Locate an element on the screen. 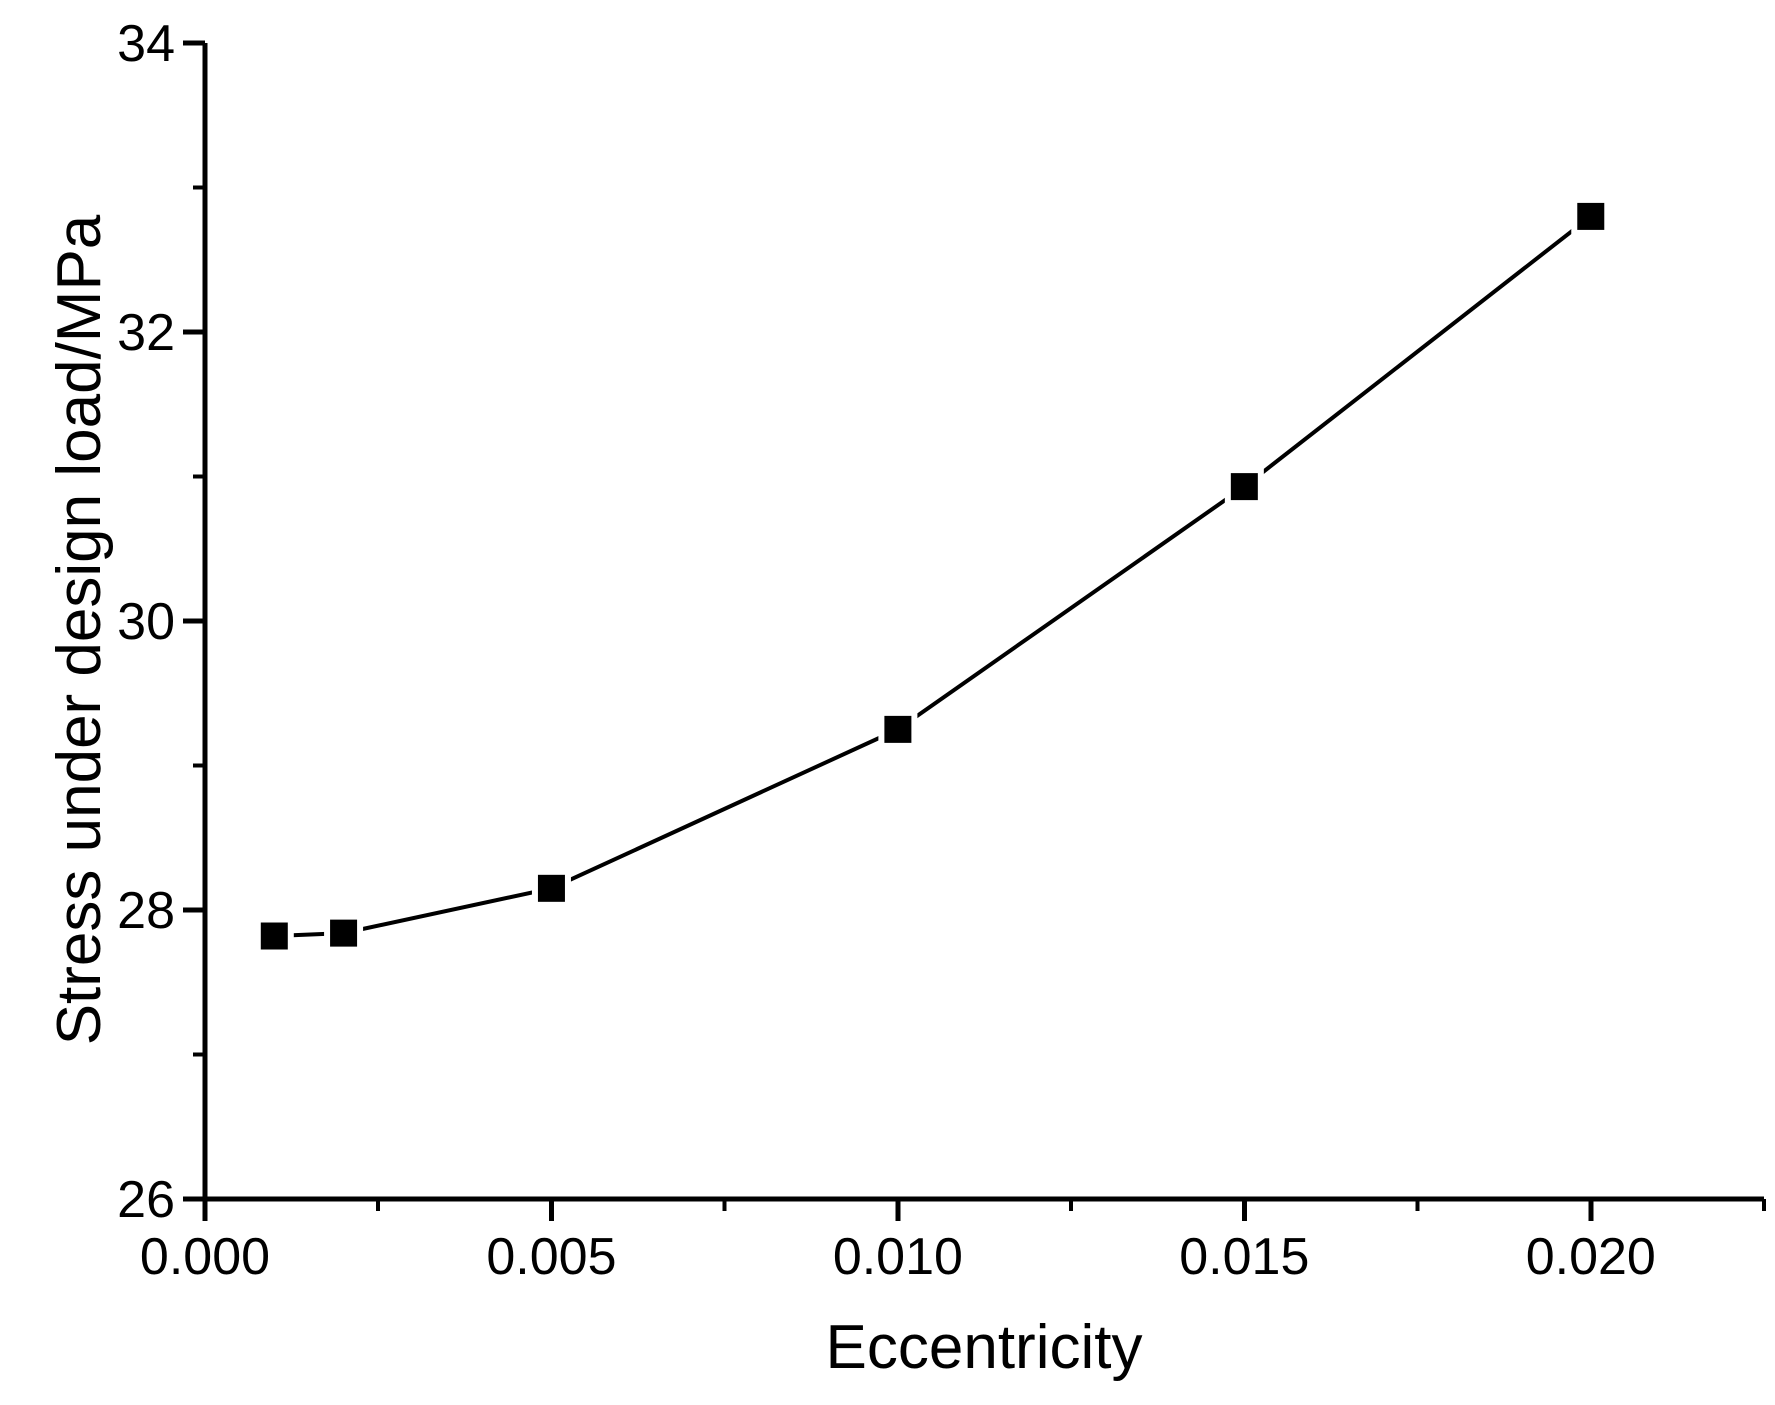  y-tick-label: 34 is located at coordinates (146, 44).